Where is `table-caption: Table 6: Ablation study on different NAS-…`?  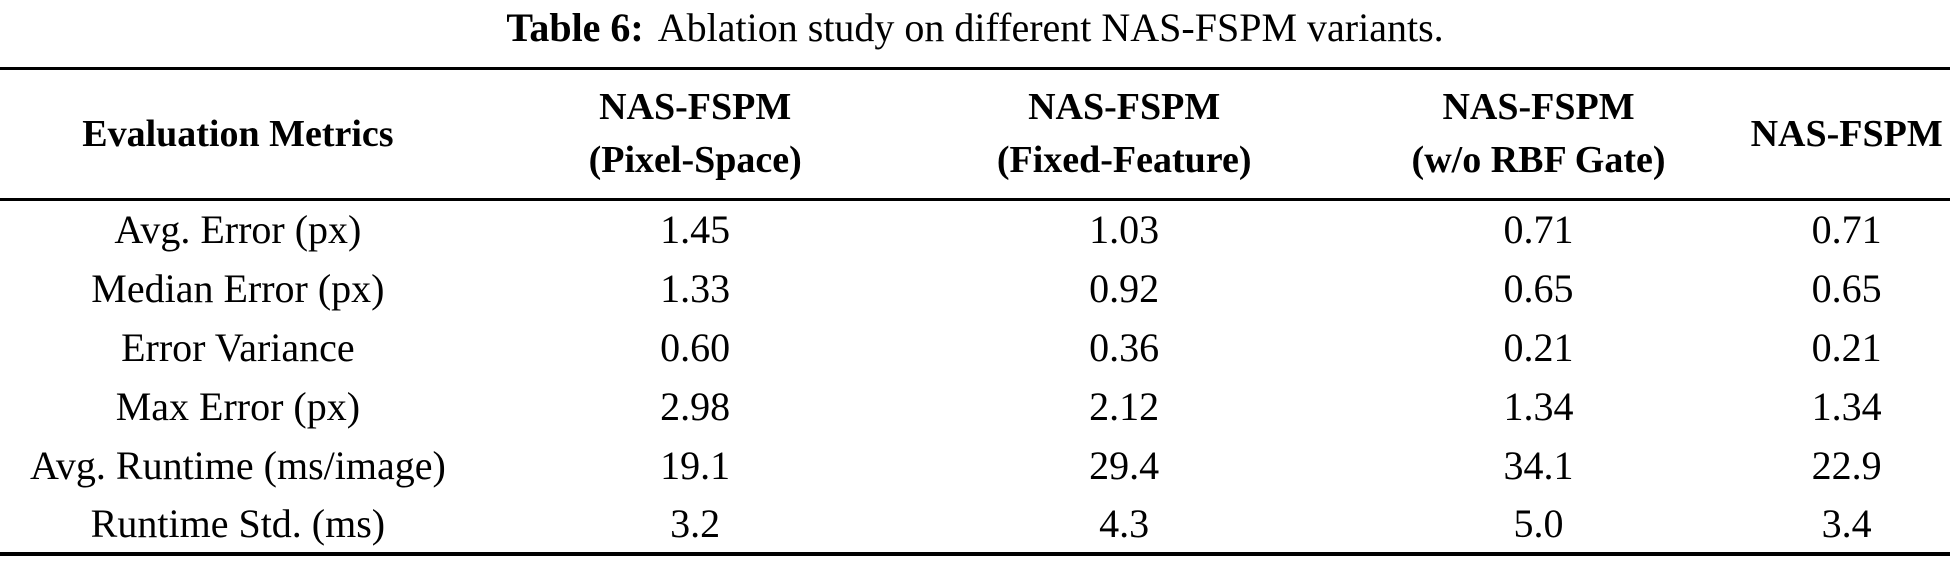 table-caption: Table 6: Ablation study on different NAS-… is located at coordinates (975, 33).